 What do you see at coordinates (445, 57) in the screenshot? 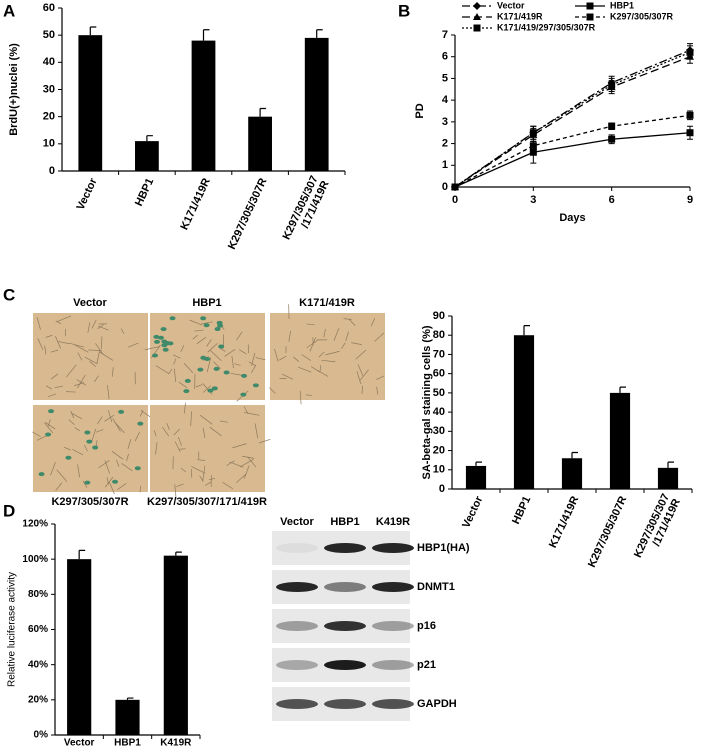
I see `y-tick-label: 6` at bounding box center [445, 57].